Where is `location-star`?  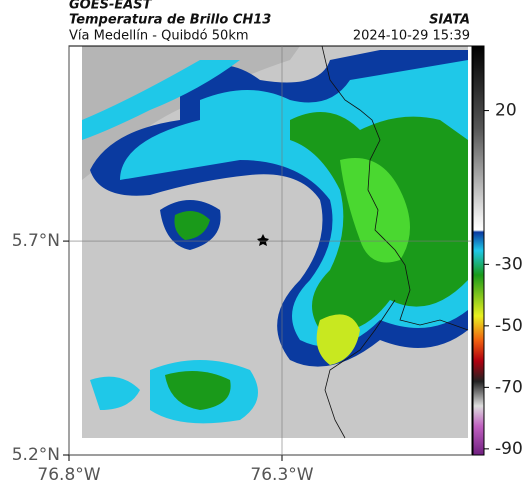
location-star is located at coordinates (263, 240).